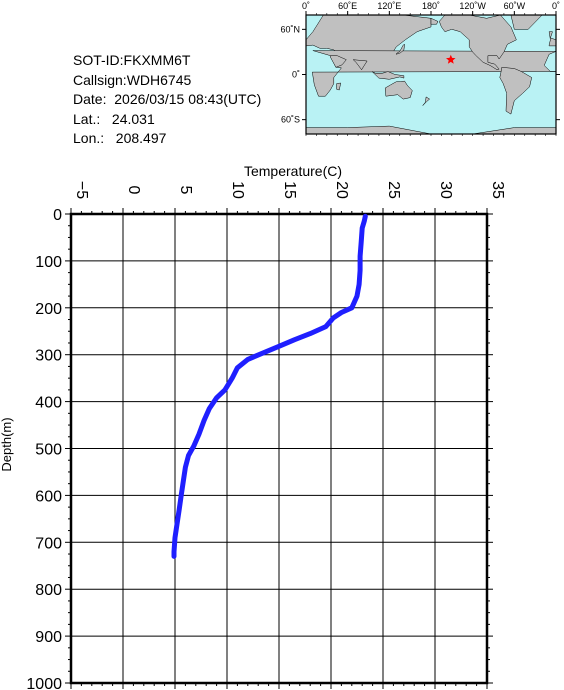 This screenshot has height=690, width=564. Describe the element at coordinates (44, 683) in the screenshot. I see `y-tick-label: 1000` at that location.